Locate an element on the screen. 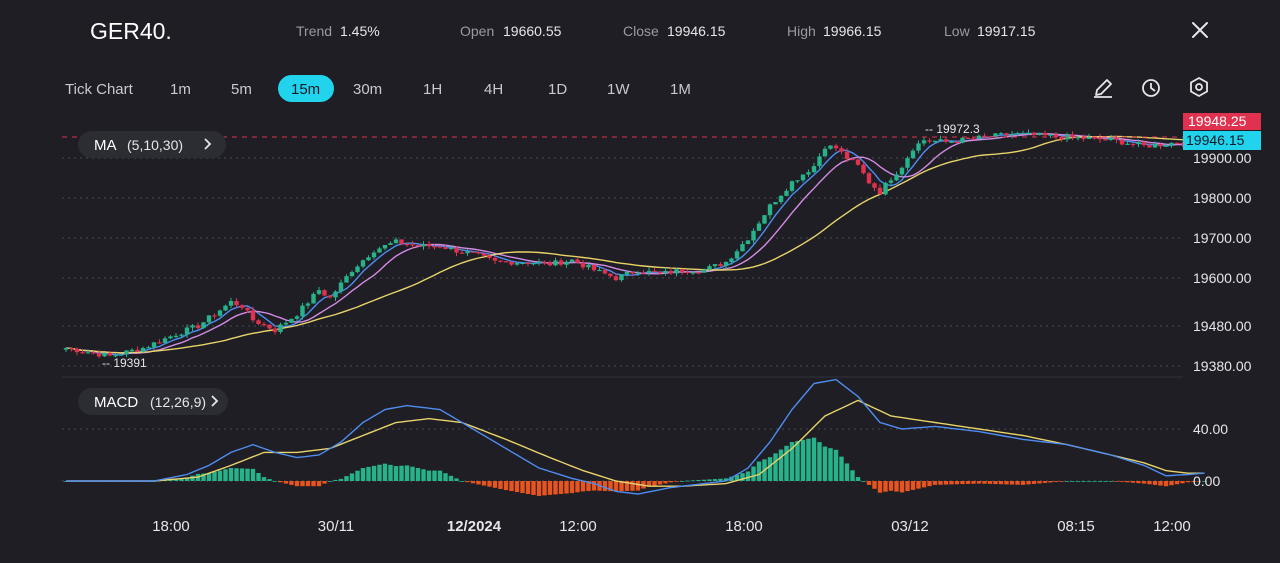  open-label: Open is located at coordinates (477, 31).